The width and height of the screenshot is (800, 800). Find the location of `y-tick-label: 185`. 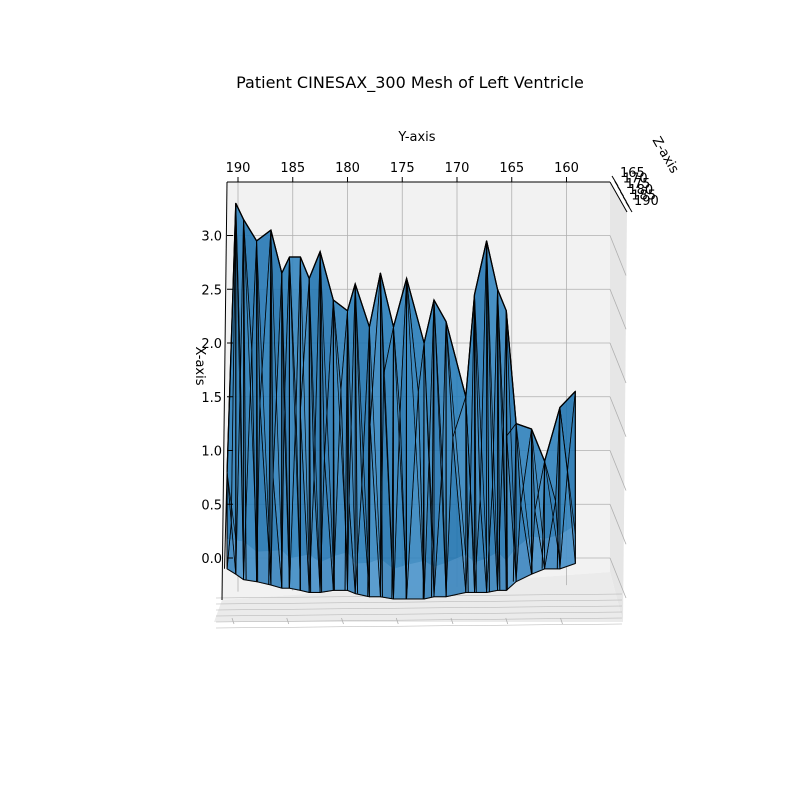

y-tick-label: 185 is located at coordinates (292, 168).